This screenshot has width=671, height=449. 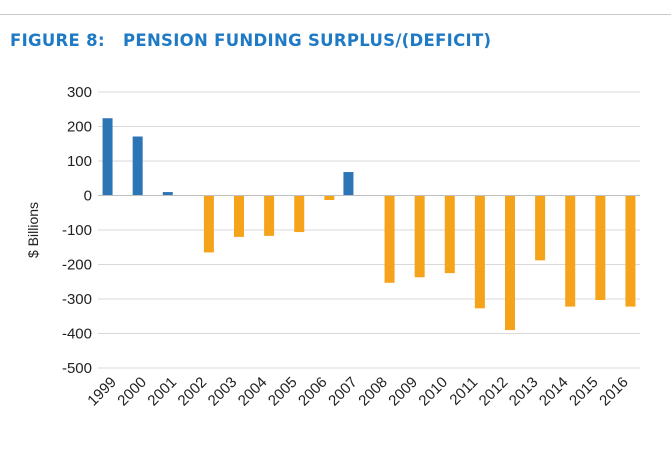 What do you see at coordinates (79, 92) in the screenshot?
I see `y-tick-label: 300` at bounding box center [79, 92].